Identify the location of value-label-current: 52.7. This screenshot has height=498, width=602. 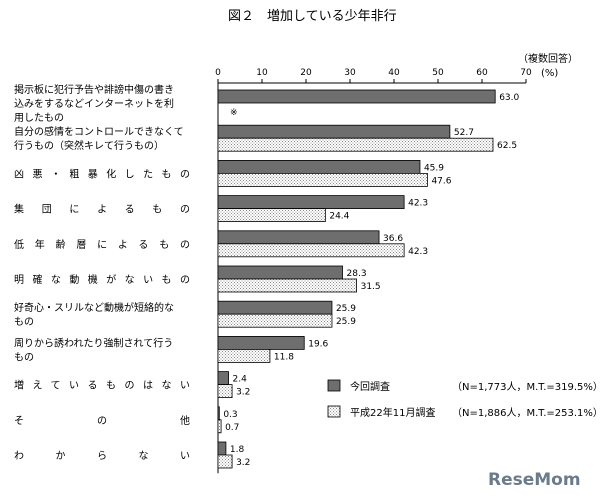
(464, 133).